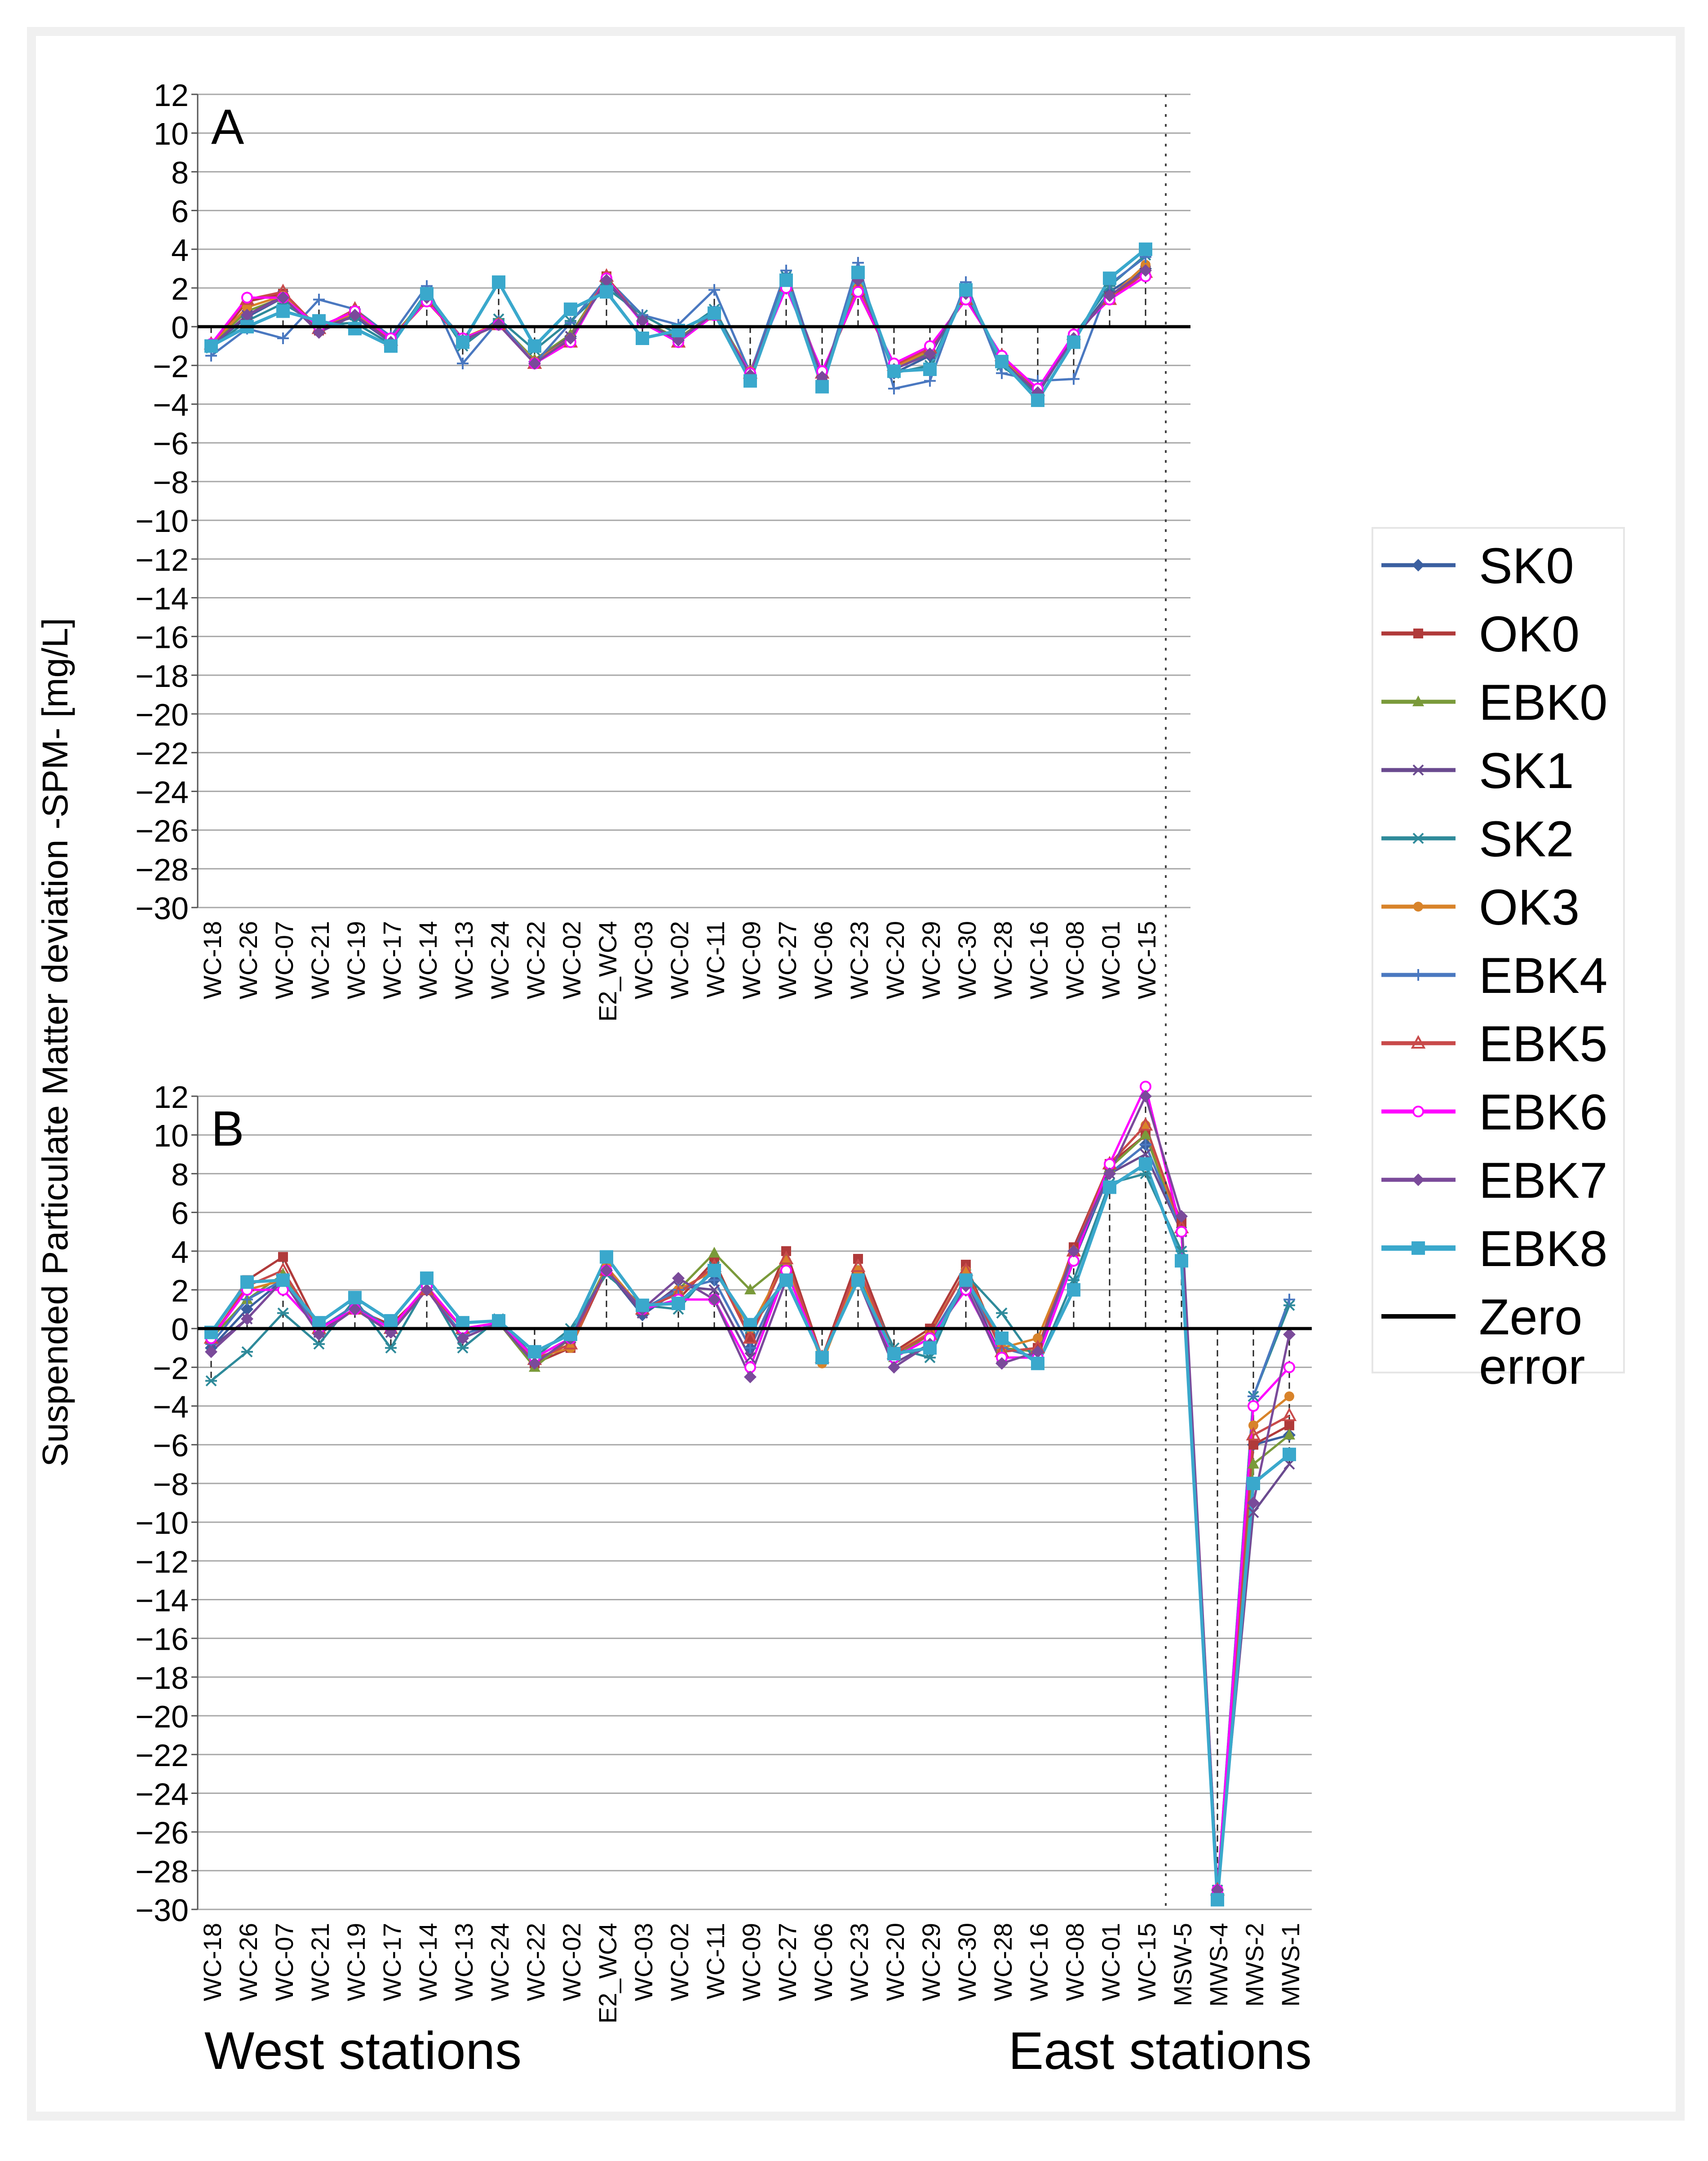  I want to click on y-tick-label: −8, so click(171, 1484).